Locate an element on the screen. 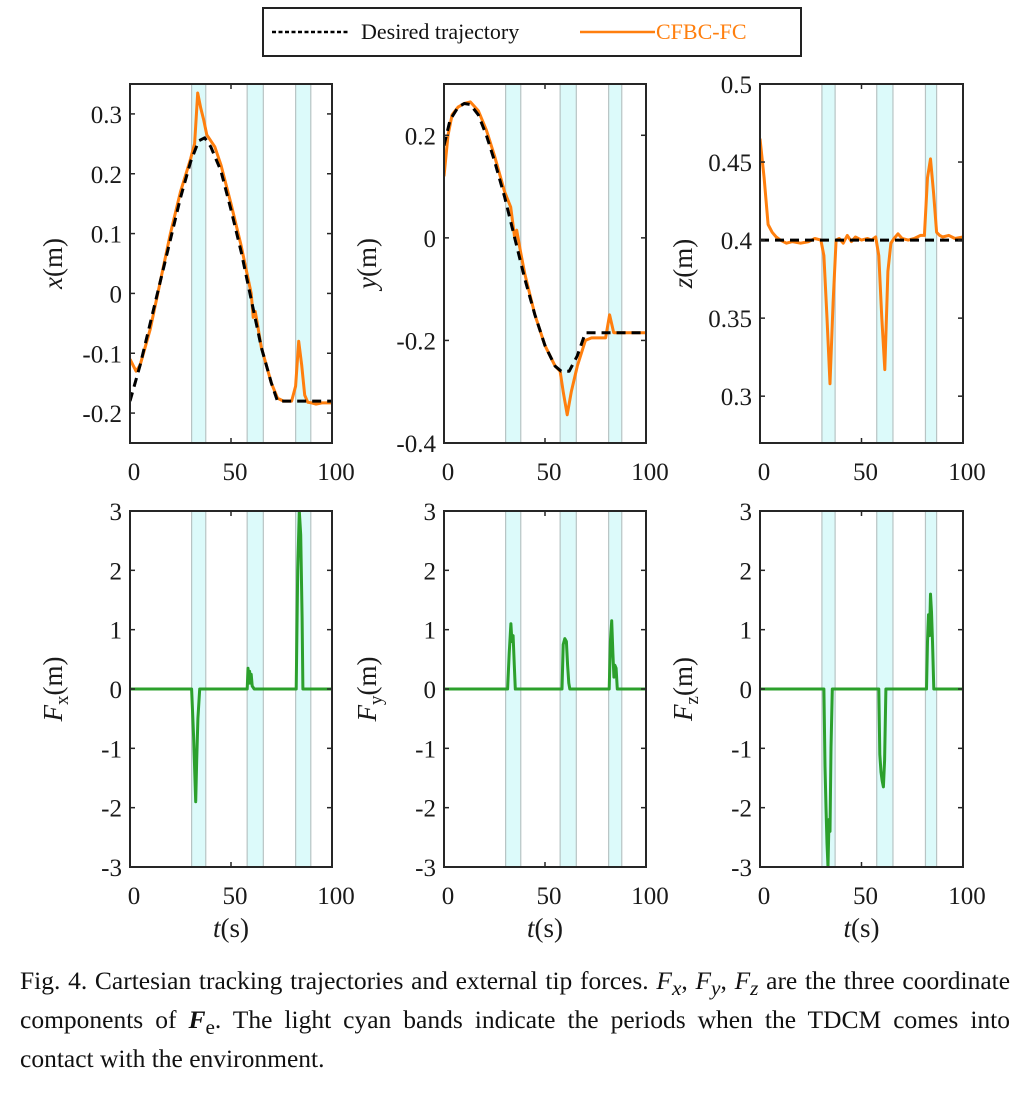 The height and width of the screenshot is (1104, 1024). subplot-force-y: 0 50 100 -3 -2 -1 0 1 2 3 Fy(m) t(s) is located at coordinates (510, 721).